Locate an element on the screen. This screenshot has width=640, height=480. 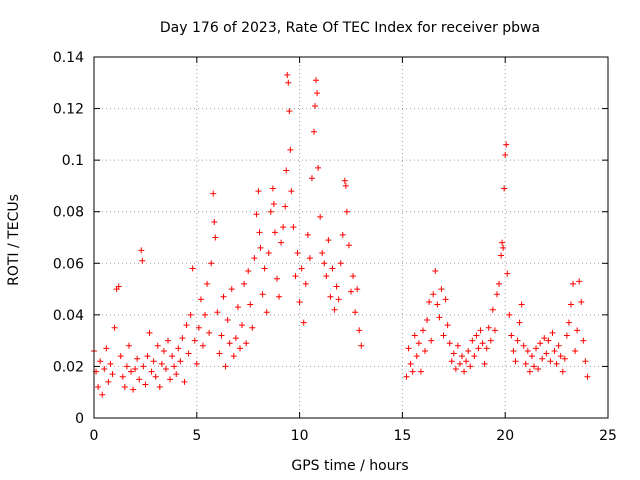
x-tick-label: 0 is located at coordinates (94, 436).